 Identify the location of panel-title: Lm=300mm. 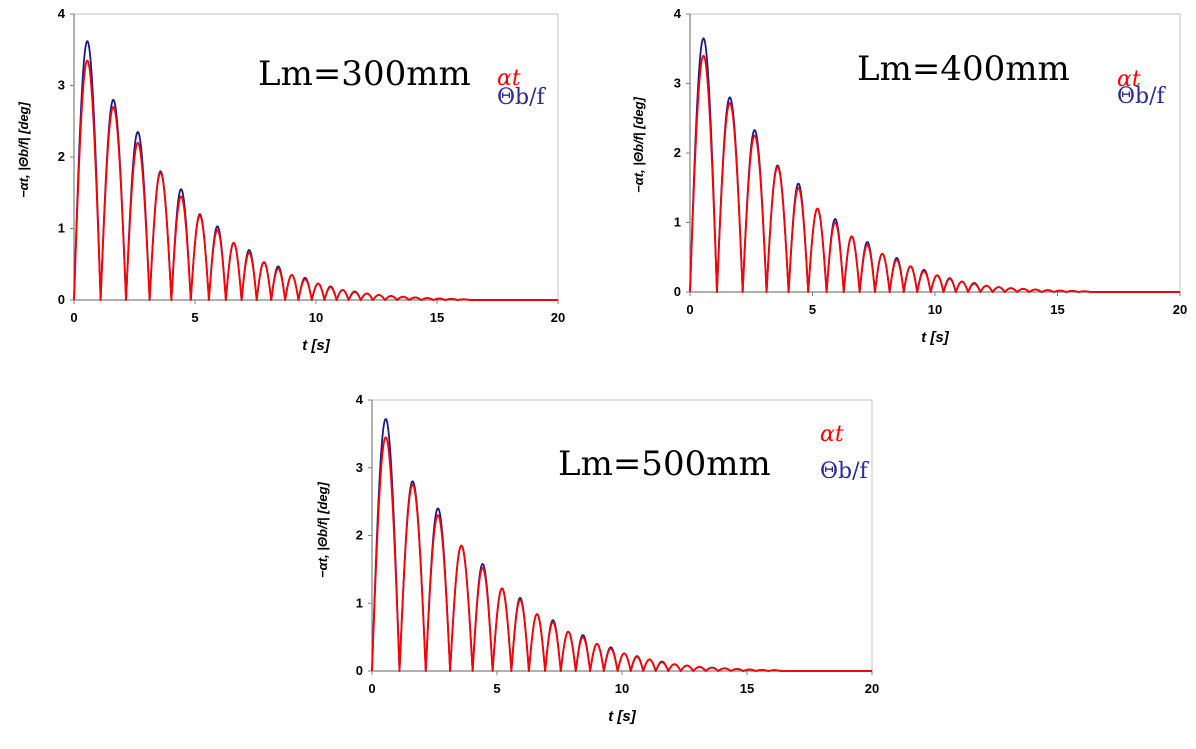
(364, 74).